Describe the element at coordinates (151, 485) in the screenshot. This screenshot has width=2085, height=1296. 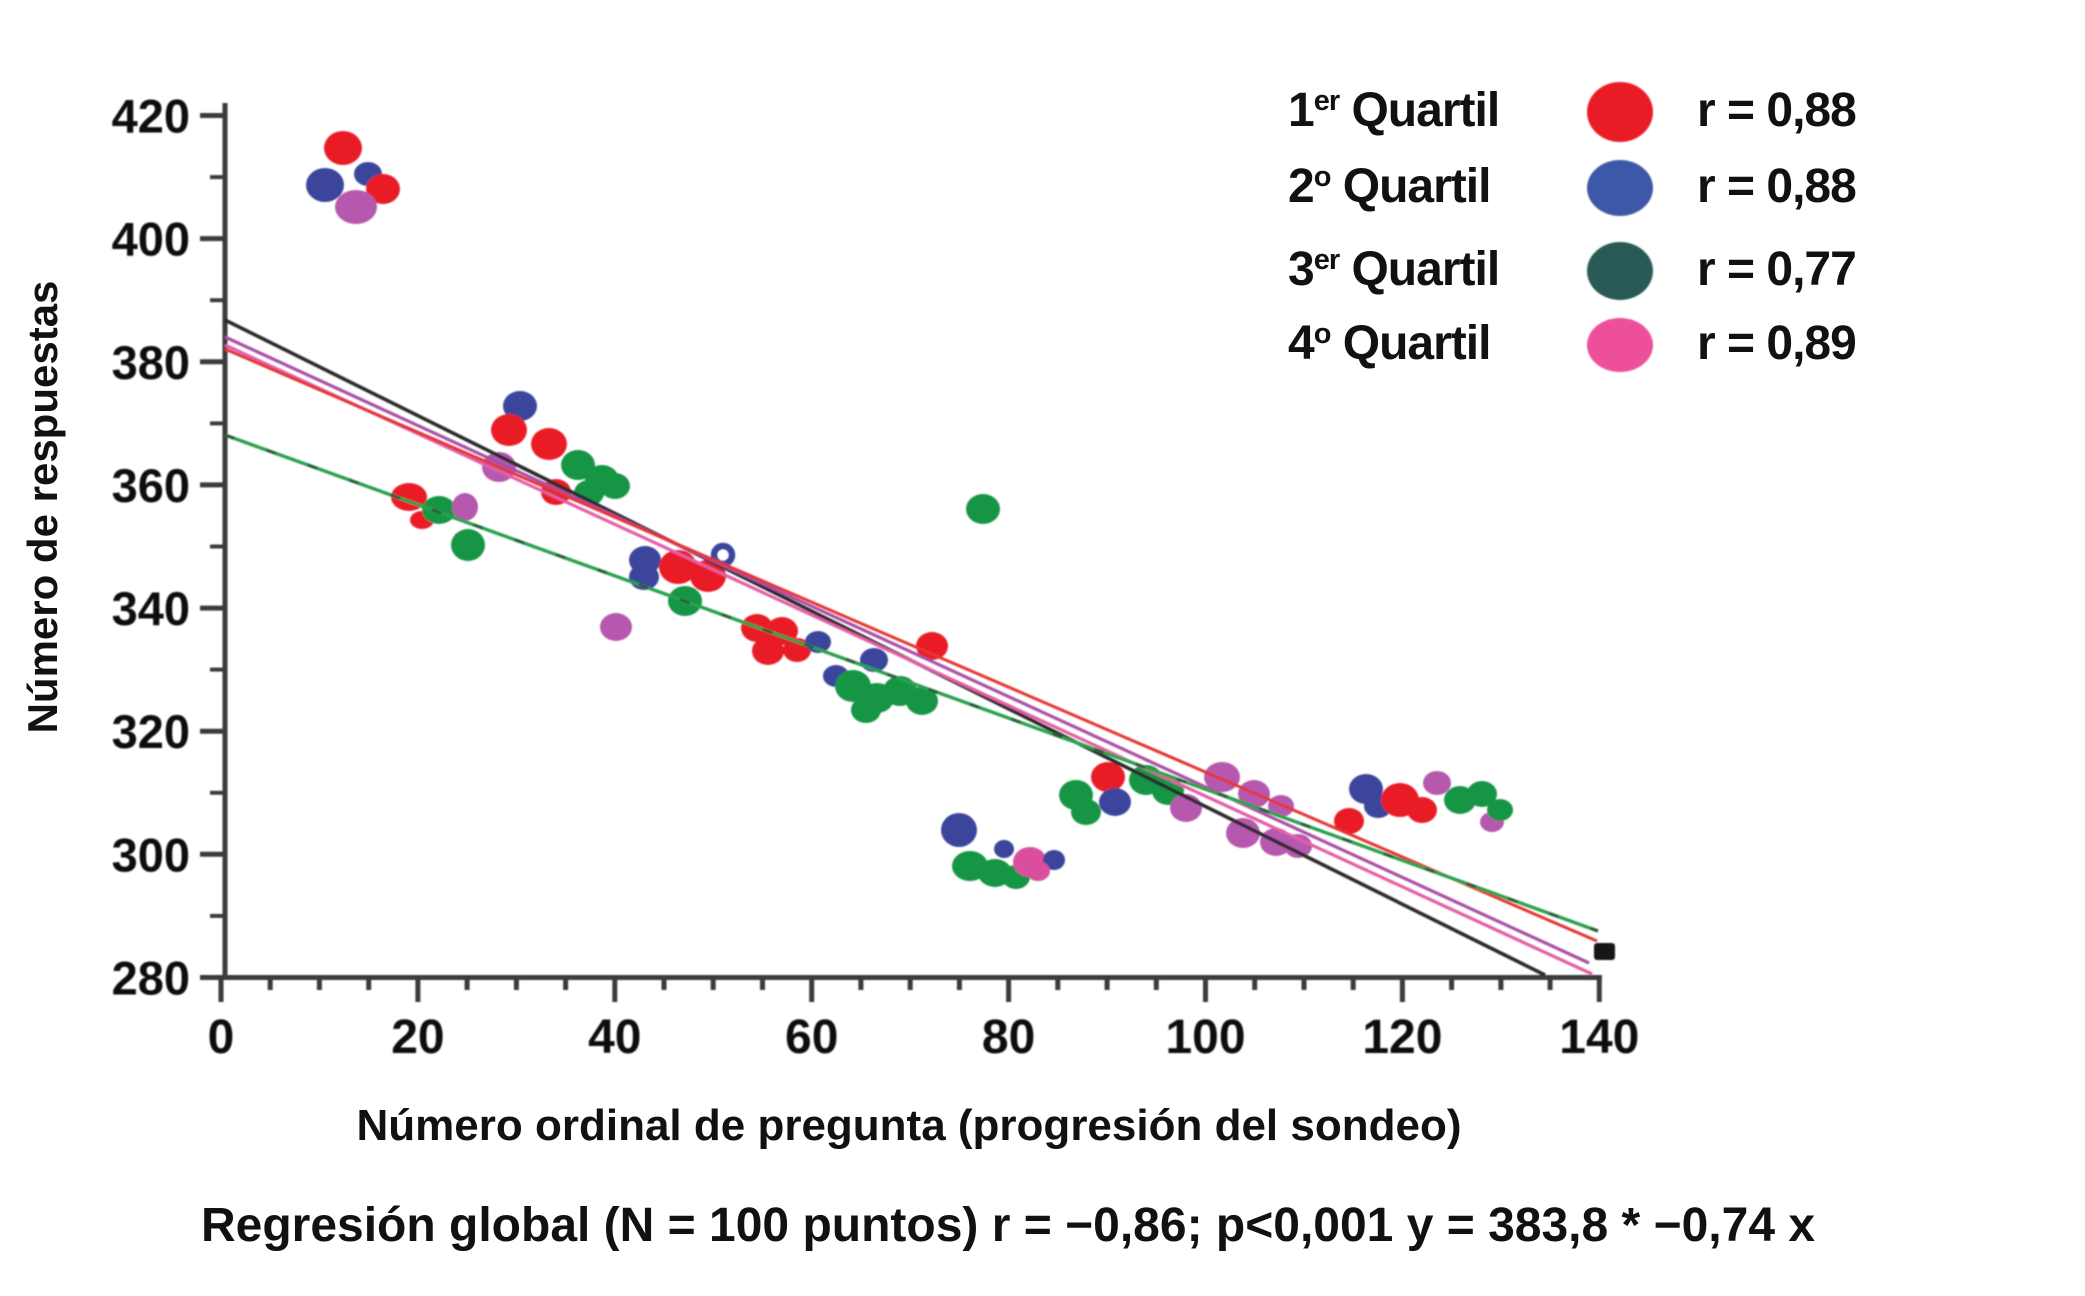
I see `svg-text: 360` at that location.